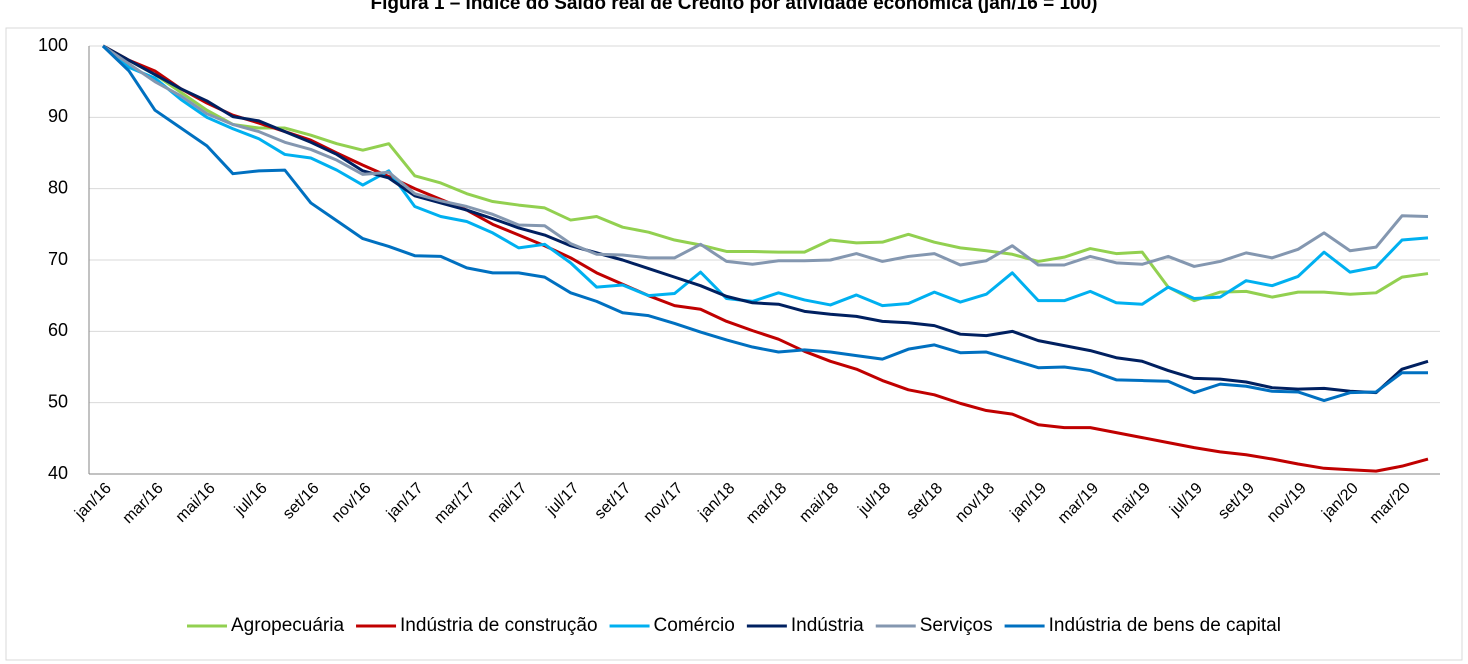 The height and width of the screenshot is (664, 1468). I want to click on legend-label: Indústria de construção, so click(499, 625).